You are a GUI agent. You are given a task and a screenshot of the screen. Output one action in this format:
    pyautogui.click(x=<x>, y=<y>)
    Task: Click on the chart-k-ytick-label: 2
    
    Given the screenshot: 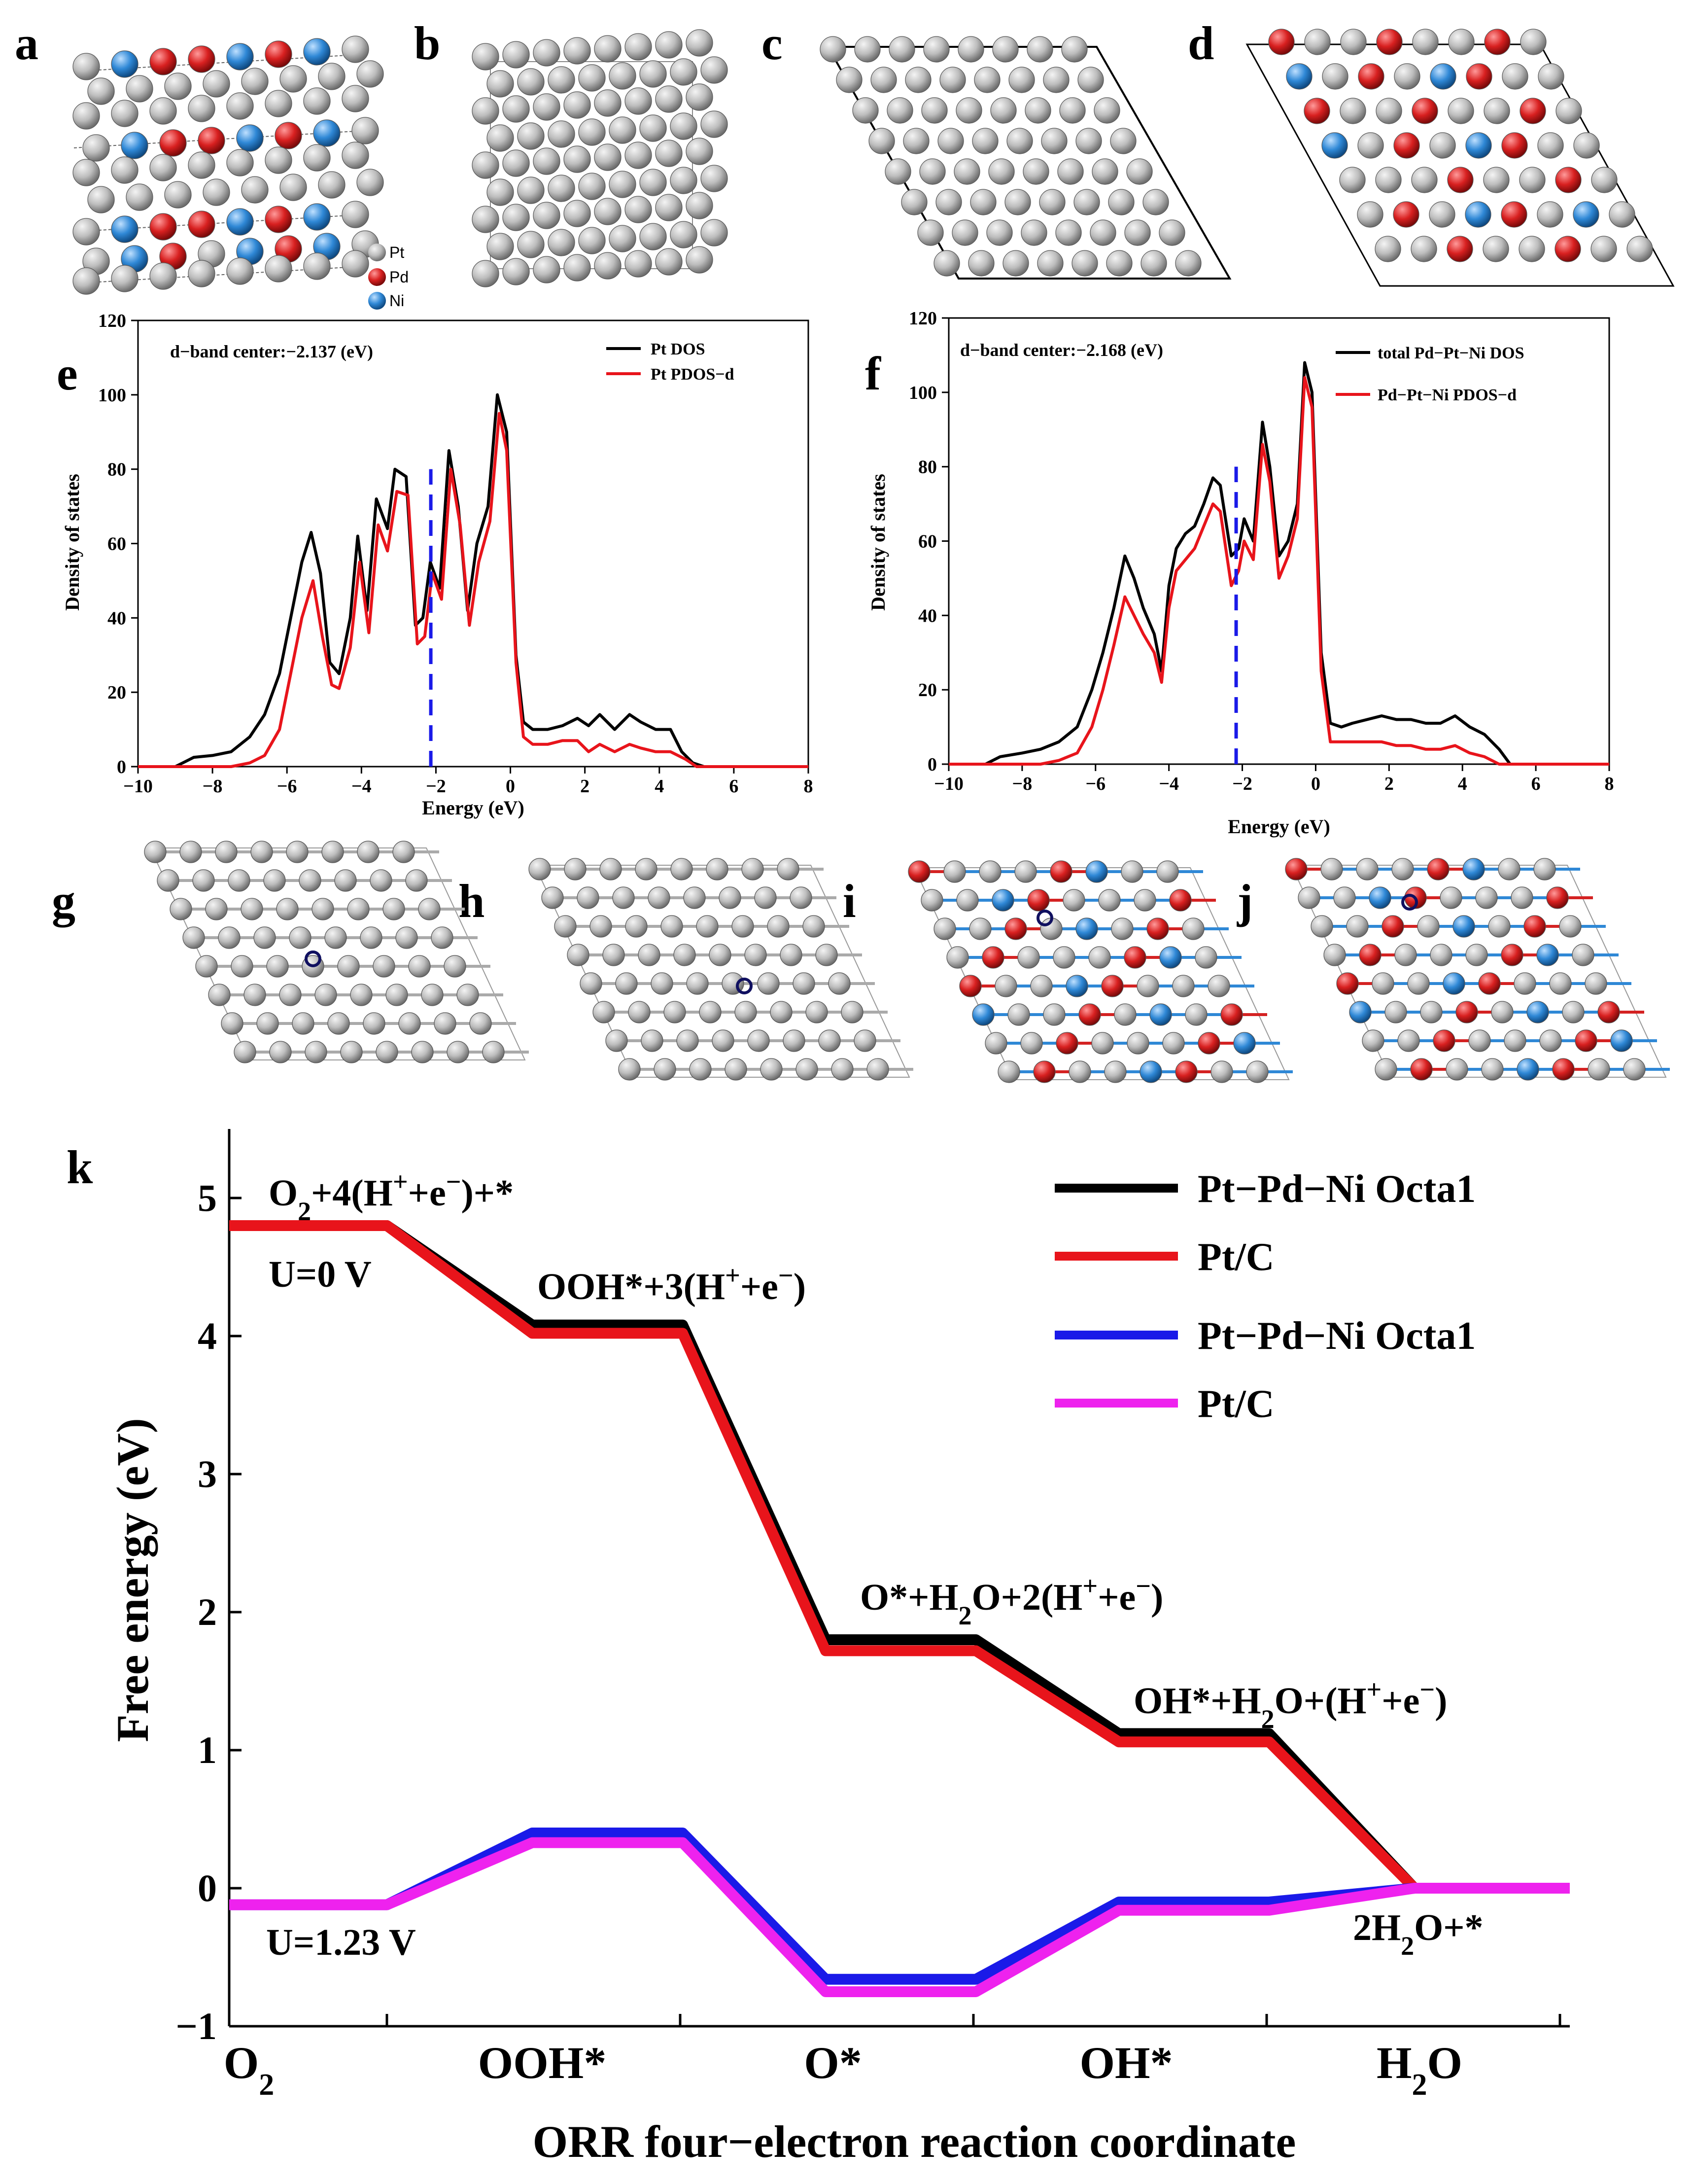 What is the action you would take?
    pyautogui.click(x=207, y=1611)
    